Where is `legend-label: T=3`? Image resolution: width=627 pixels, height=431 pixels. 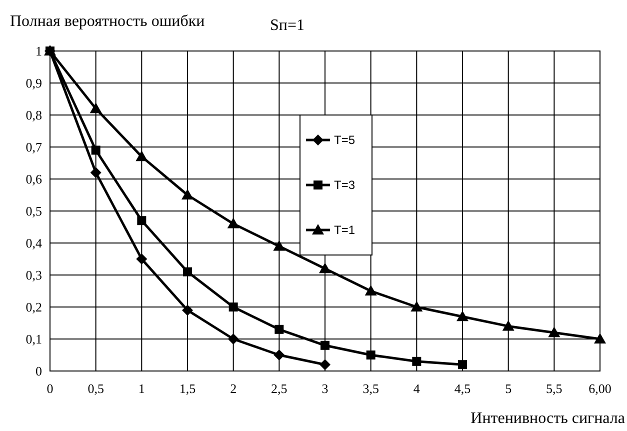
legend-label: T=3 is located at coordinates (345, 185).